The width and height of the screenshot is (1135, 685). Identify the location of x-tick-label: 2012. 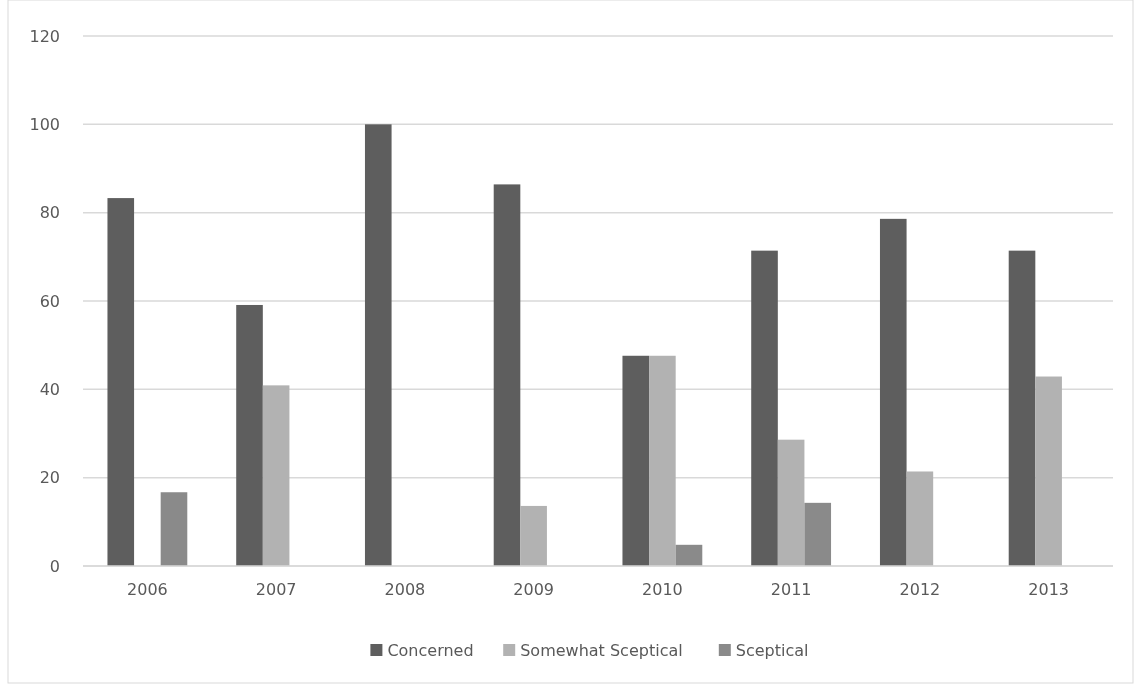
(920, 589).